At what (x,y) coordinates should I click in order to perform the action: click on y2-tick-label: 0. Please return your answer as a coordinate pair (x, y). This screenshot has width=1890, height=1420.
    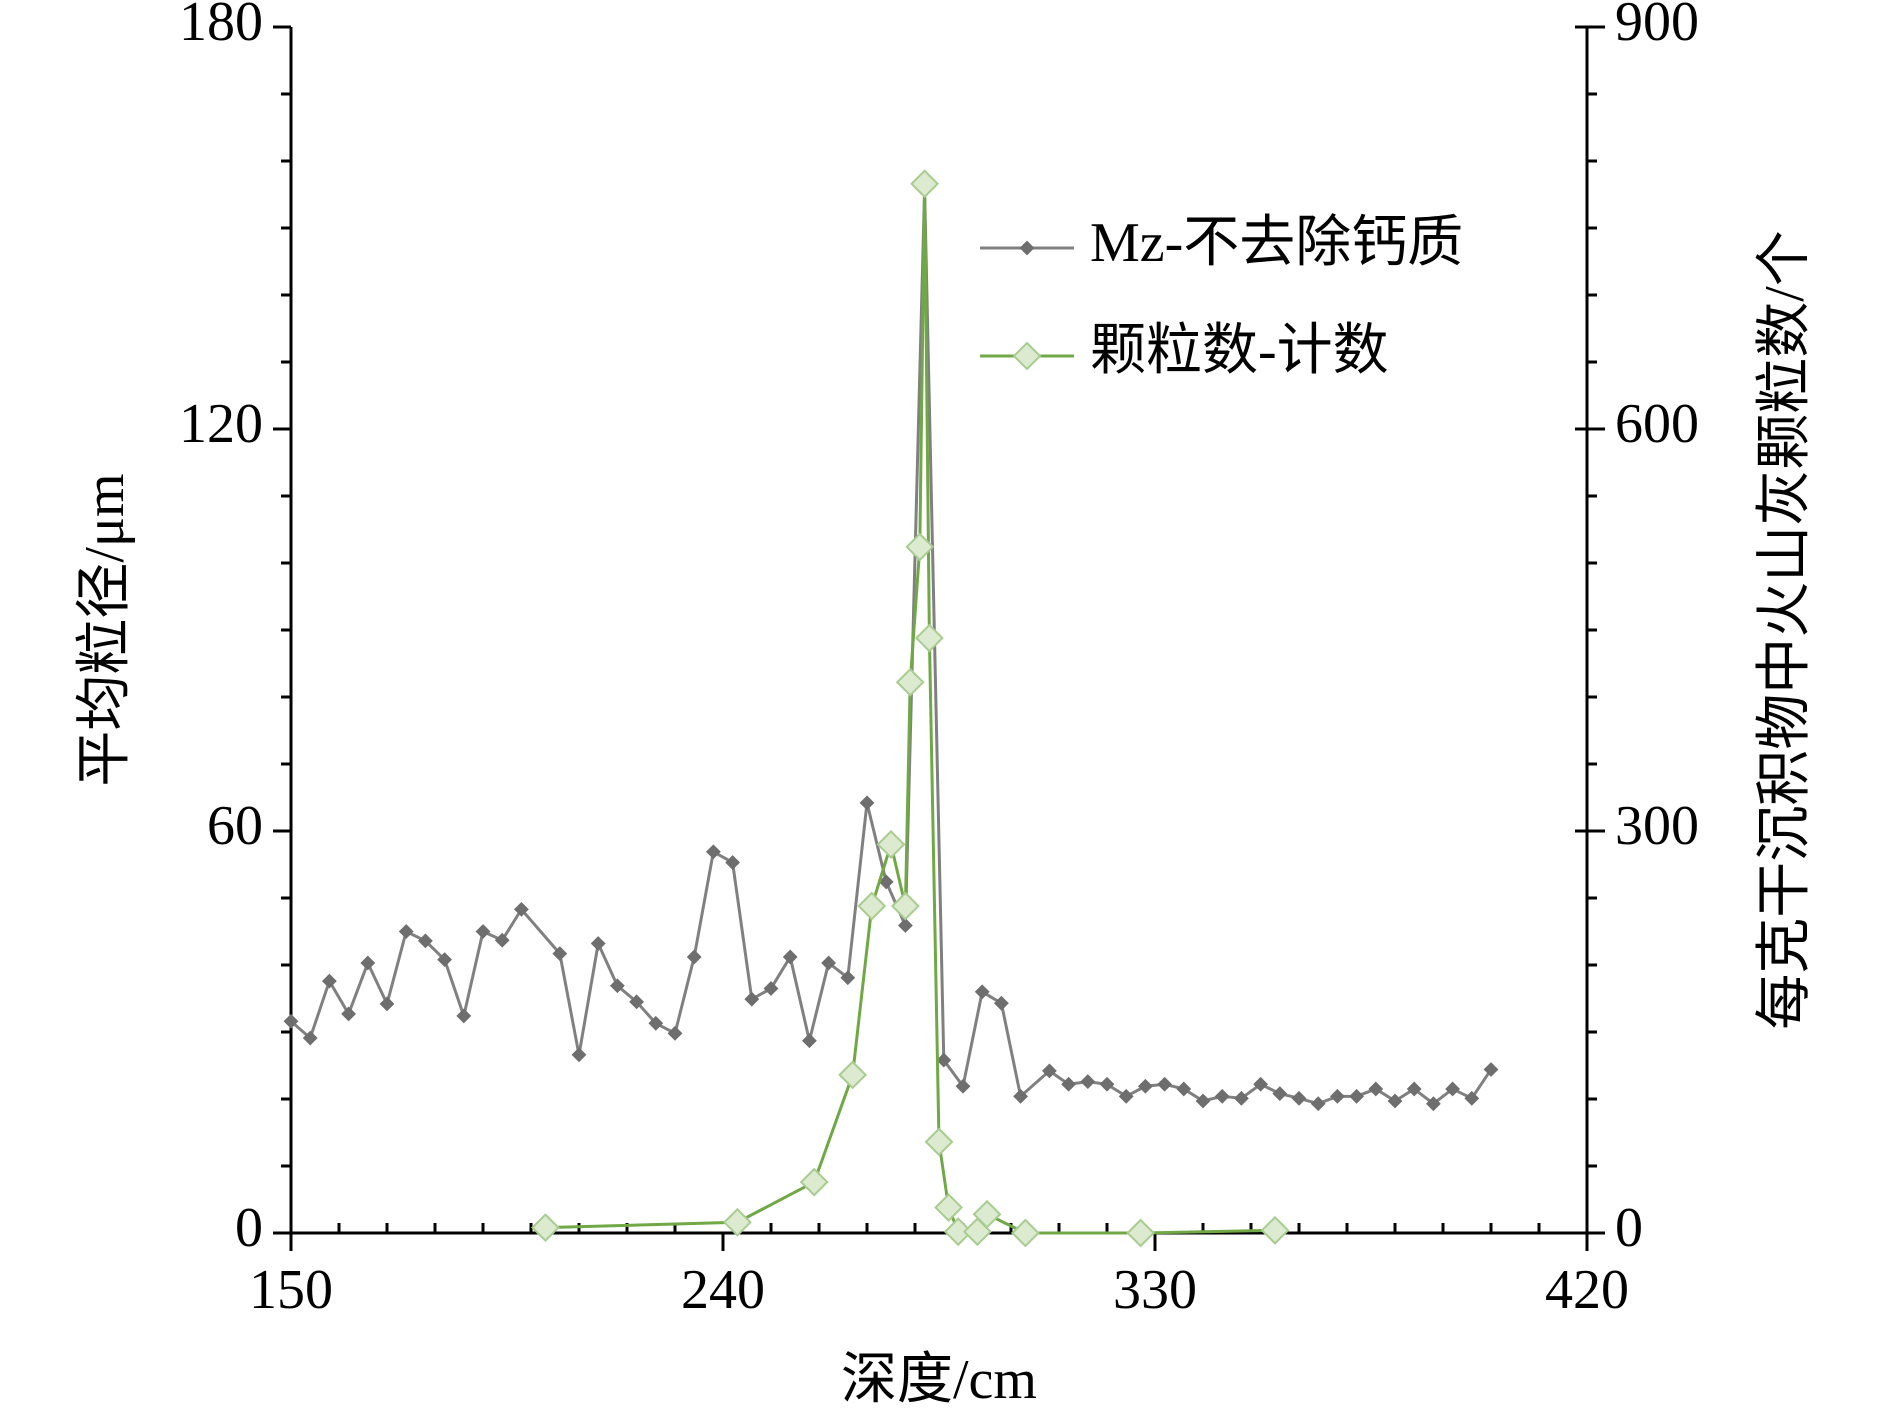
    Looking at the image, I should click on (1629, 1228).